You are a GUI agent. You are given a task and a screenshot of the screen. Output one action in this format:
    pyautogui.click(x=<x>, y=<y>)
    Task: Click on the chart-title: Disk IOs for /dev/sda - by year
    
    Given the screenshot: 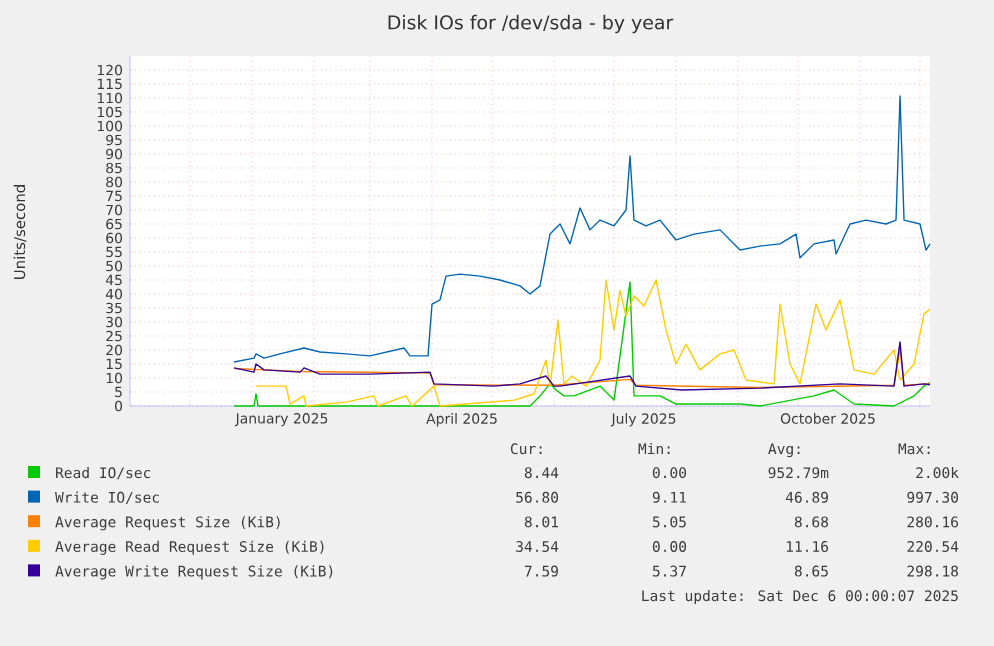 What is the action you would take?
    pyautogui.click(x=531, y=24)
    